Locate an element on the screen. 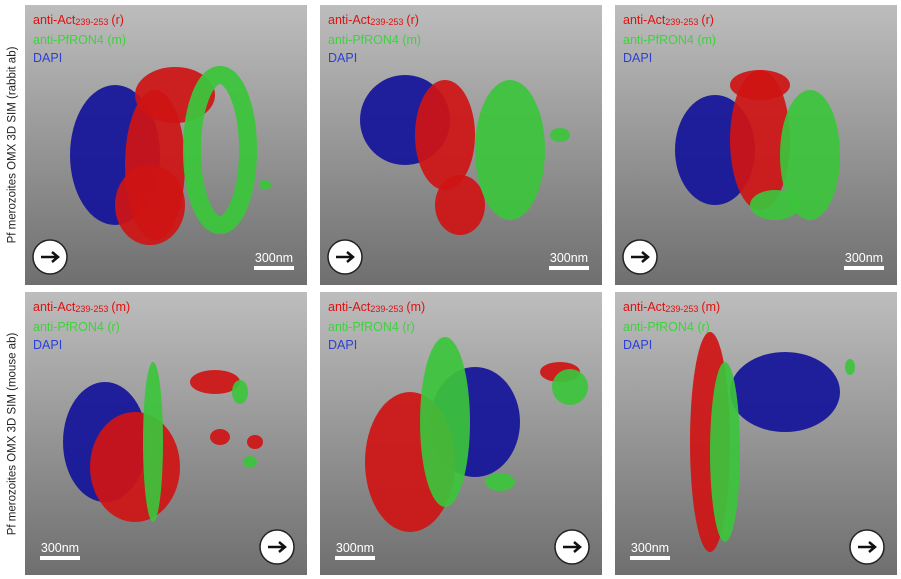  row-label: Pf merozoites OMX 3D SIM (rabbit ab) is located at coordinates (12, 145).